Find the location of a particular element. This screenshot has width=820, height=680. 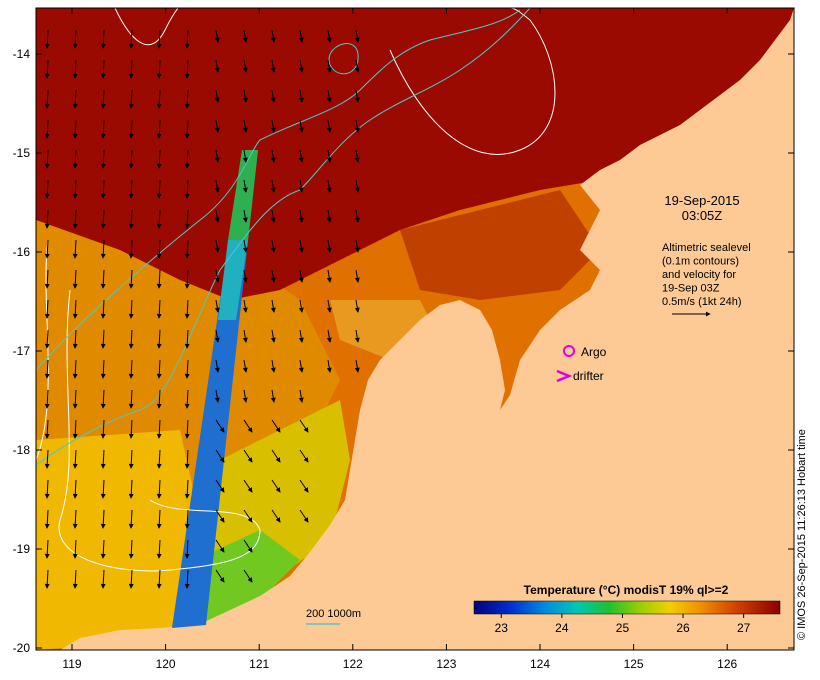

lon-tick-label: 120 is located at coordinates (166, 664).